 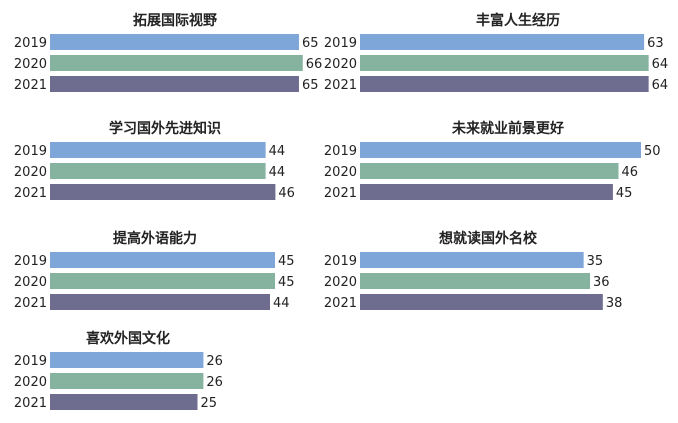 I want to click on panel-title: 想就读国外名校, so click(x=488, y=238).